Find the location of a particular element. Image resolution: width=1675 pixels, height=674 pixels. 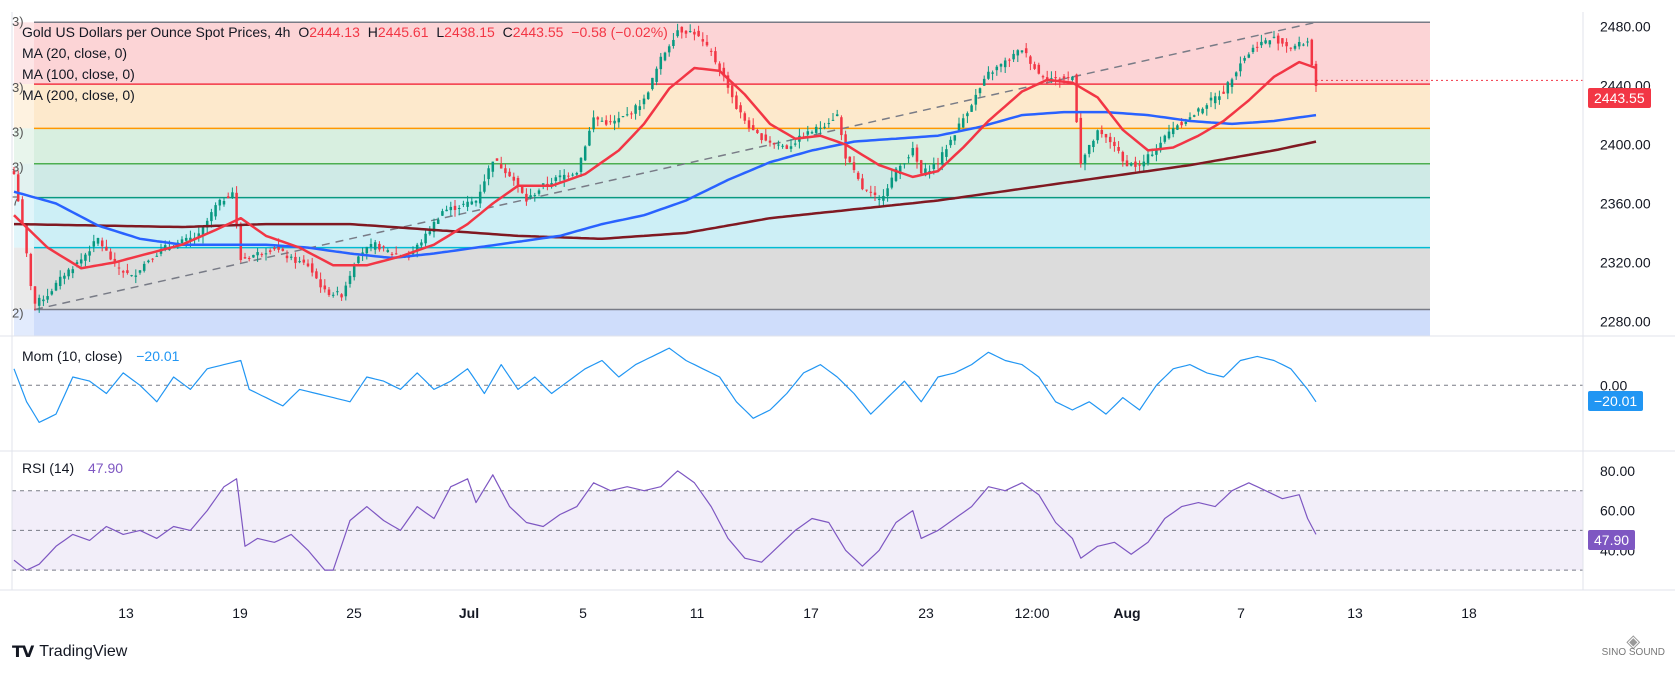

momentum-pane is located at coordinates (797, 385).